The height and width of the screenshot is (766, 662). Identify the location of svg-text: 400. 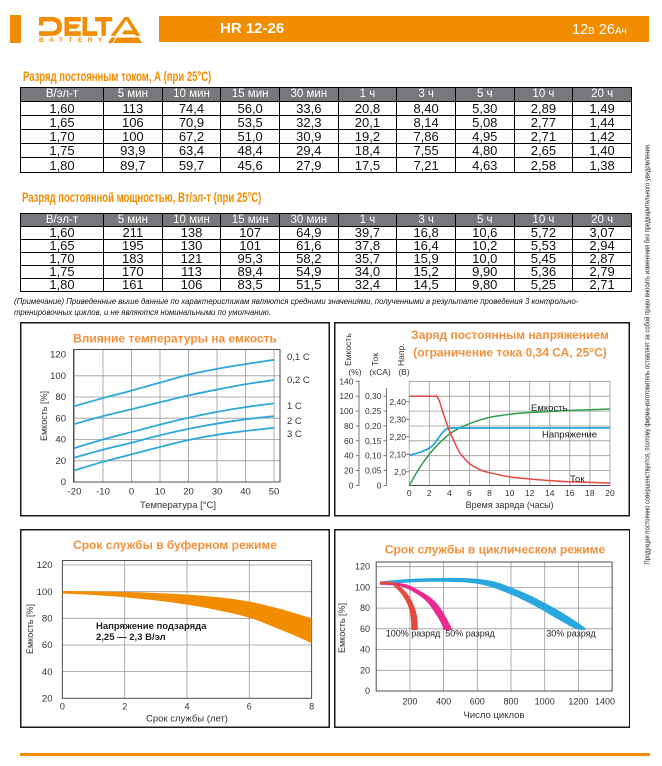
(443, 701).